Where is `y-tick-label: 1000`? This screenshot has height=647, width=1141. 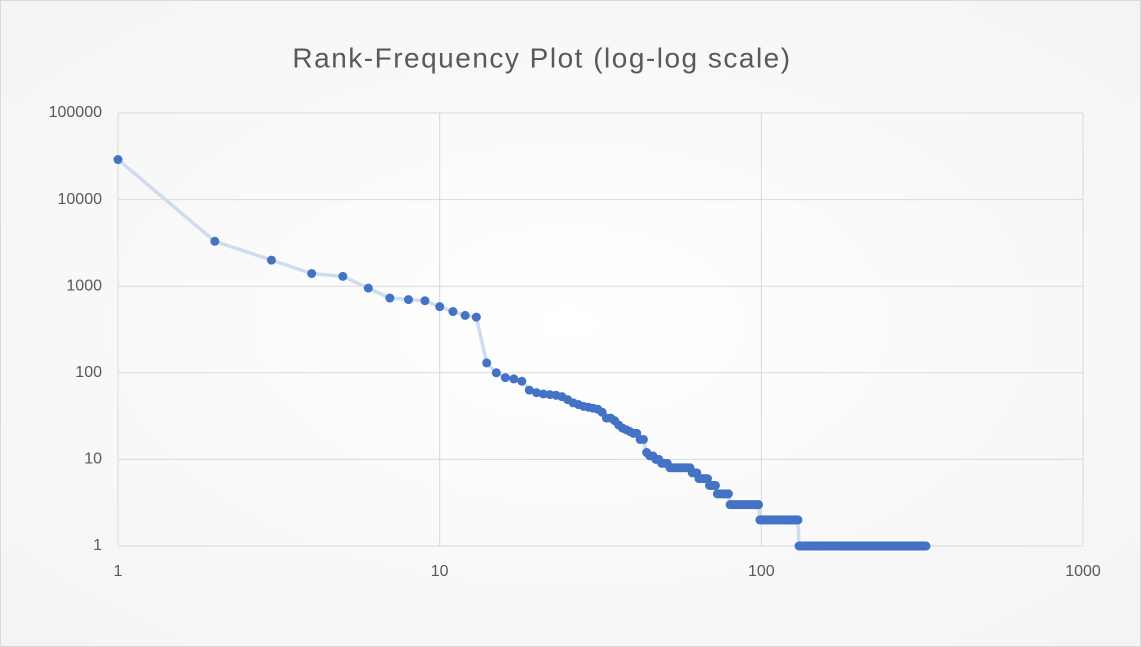
y-tick-label: 1000 is located at coordinates (84, 285).